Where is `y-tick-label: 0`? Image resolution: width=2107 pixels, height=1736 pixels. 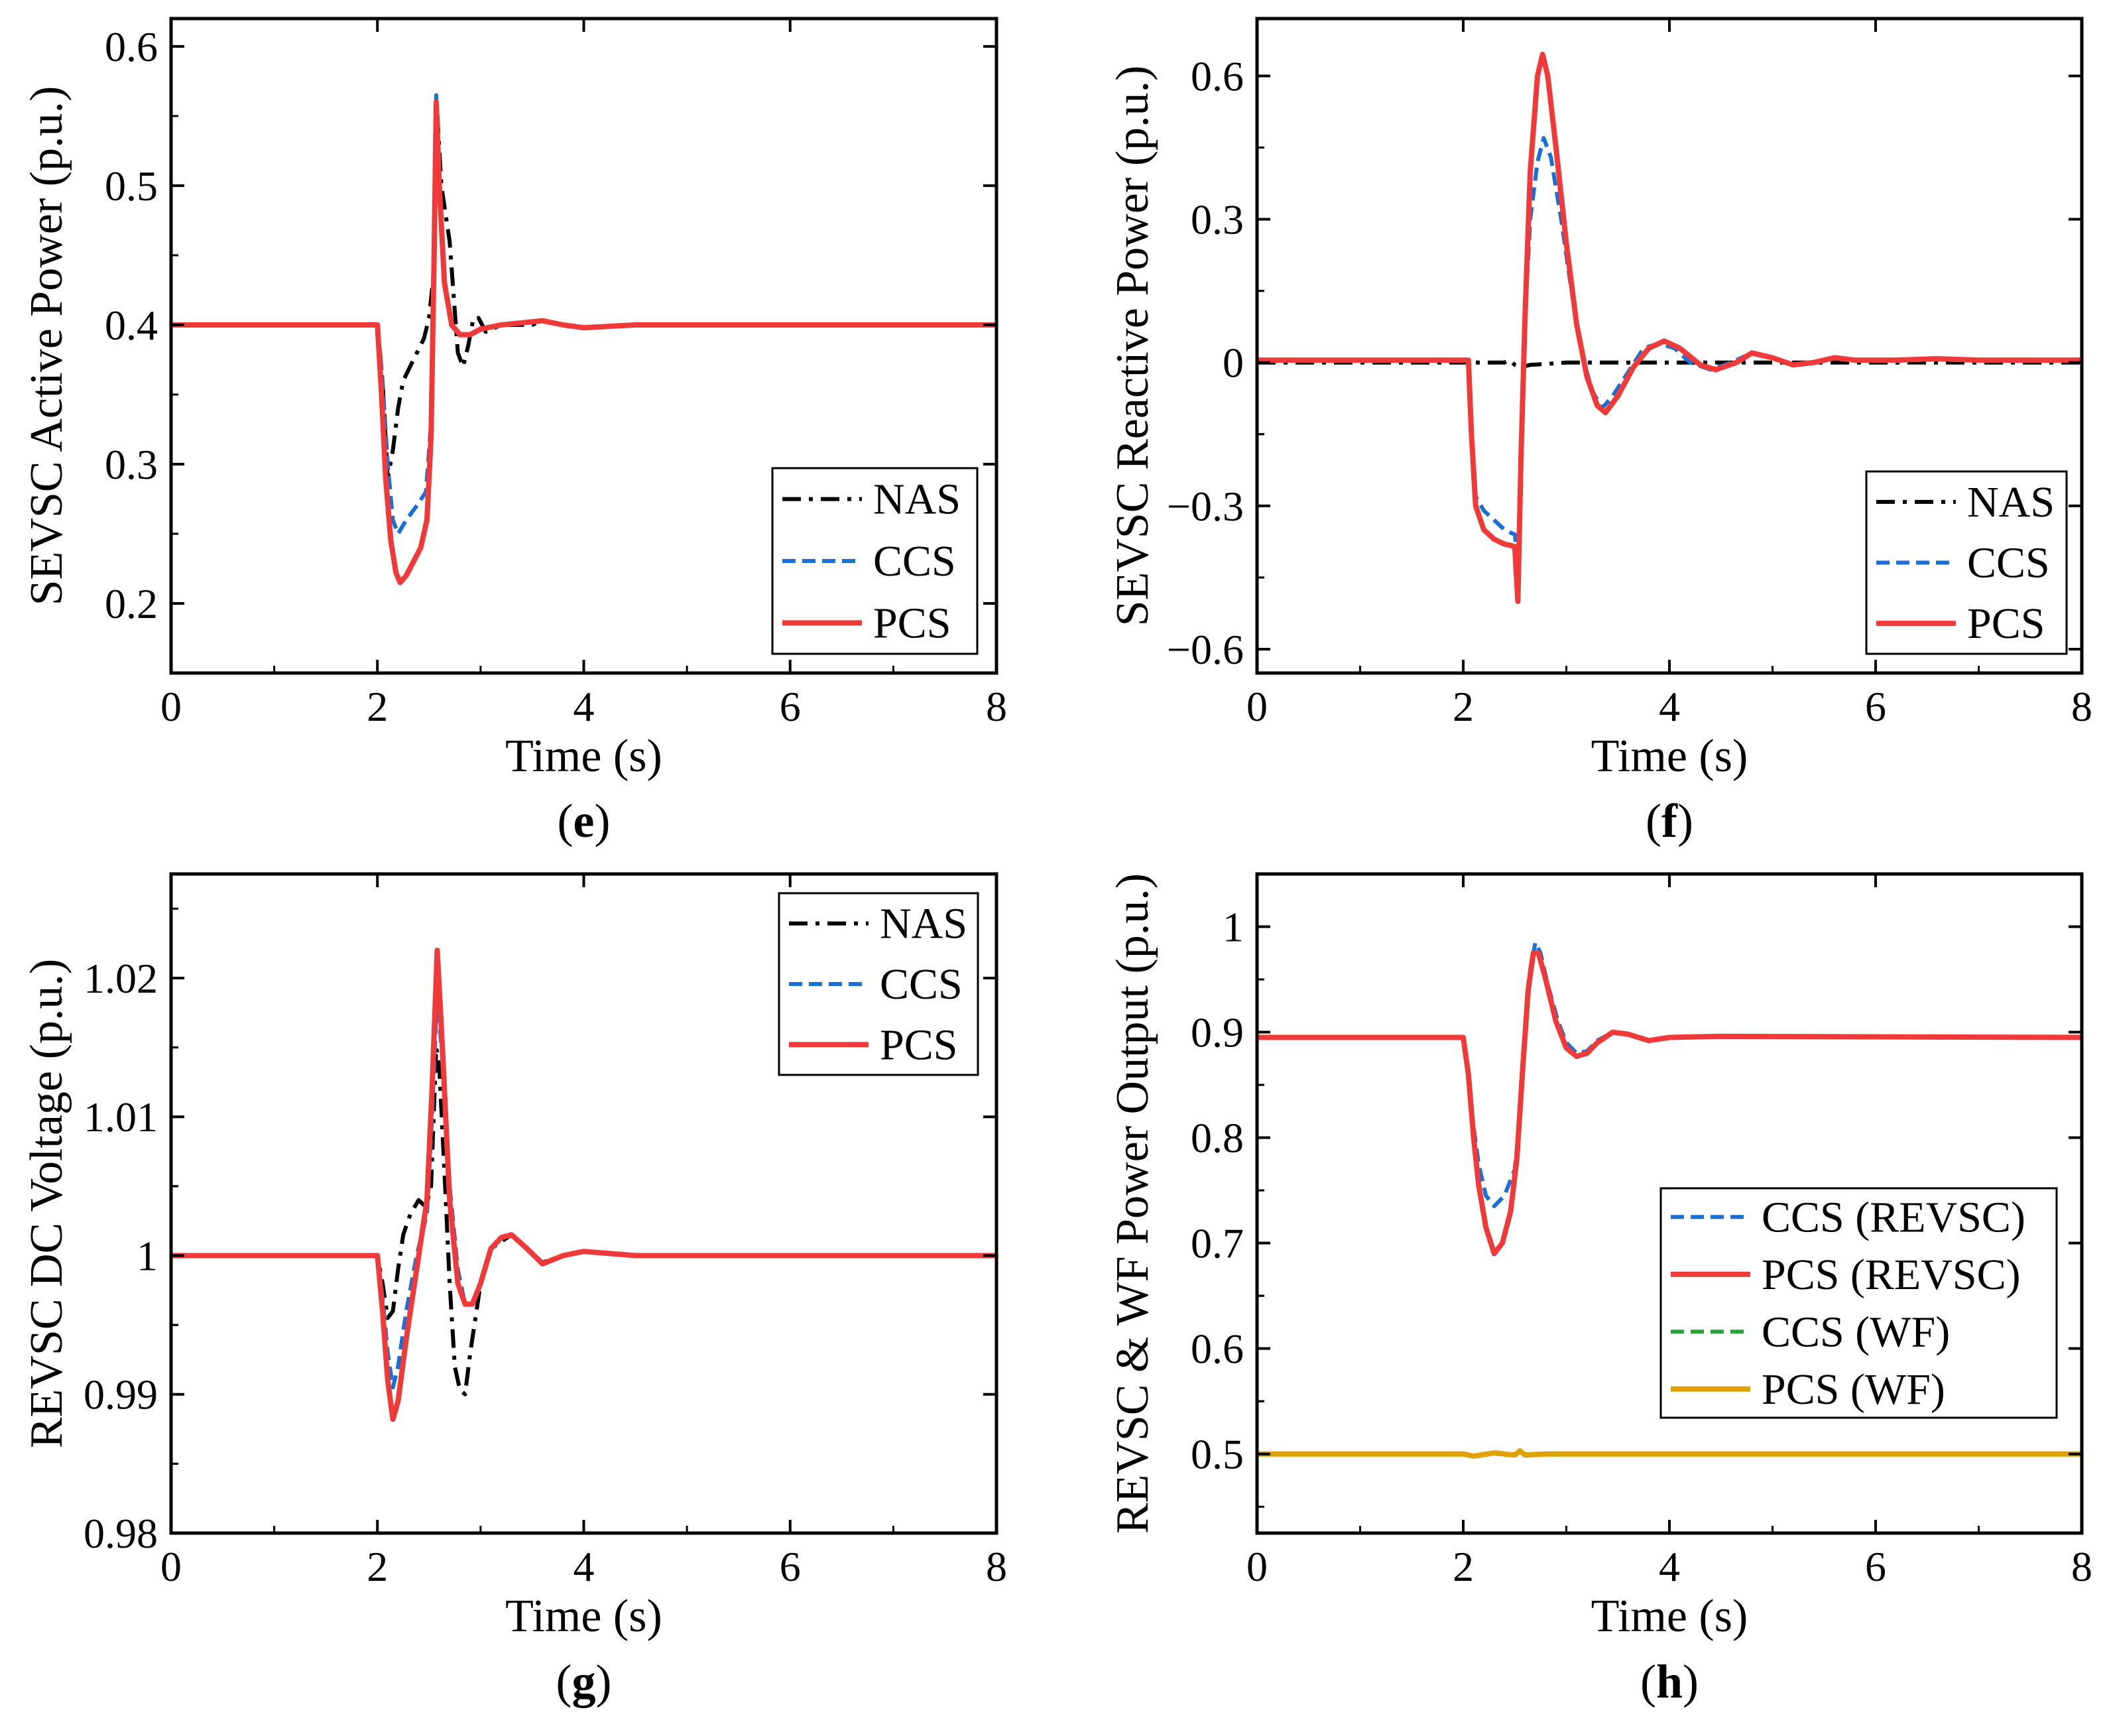
y-tick-label: 0 is located at coordinates (1234, 363).